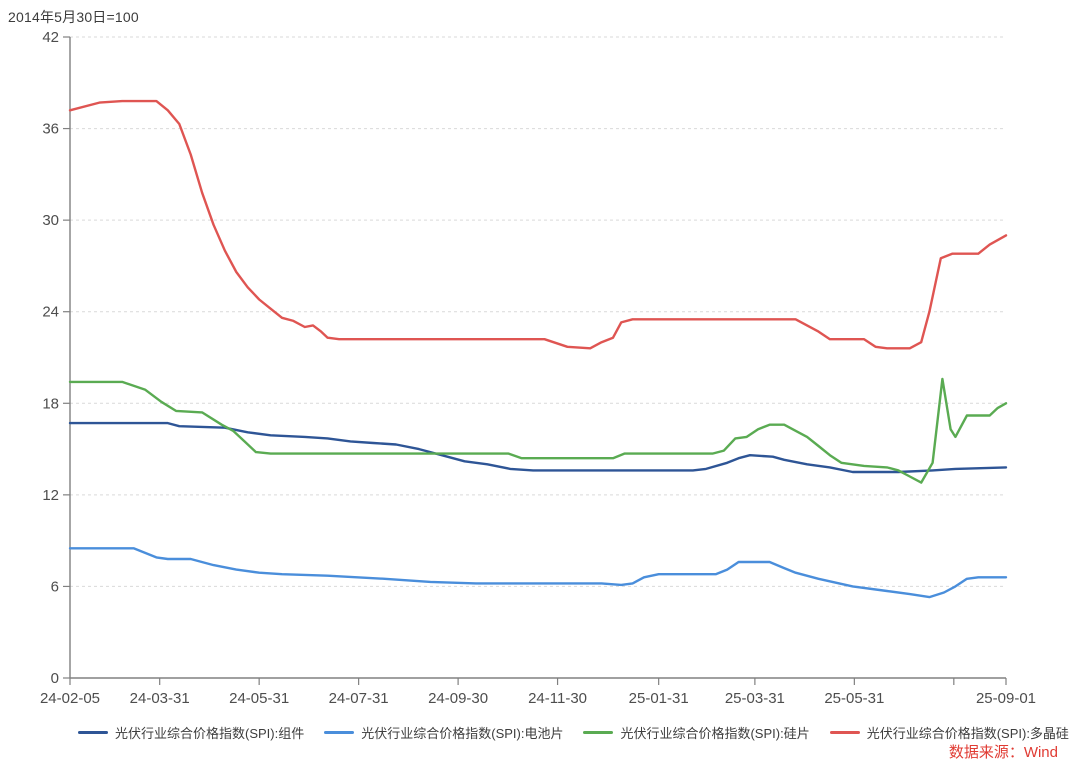 The image size is (1080, 767). What do you see at coordinates (1006, 698) in the screenshot?
I see `svg-text: 25-09-01` at bounding box center [1006, 698].